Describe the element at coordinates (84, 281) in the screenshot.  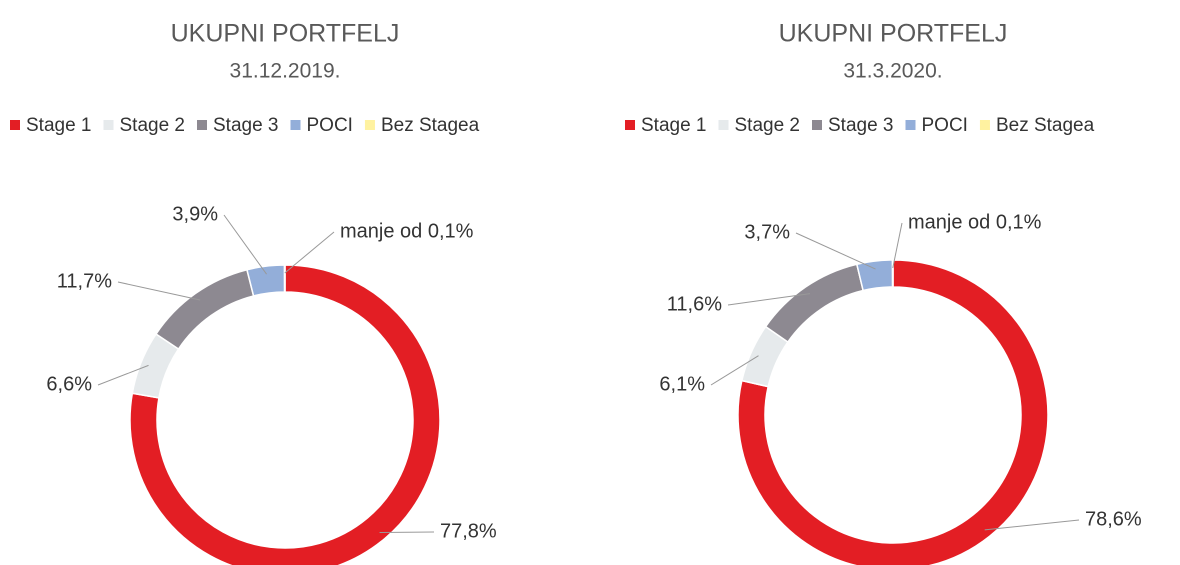
I see `data-label: 11,7%` at that location.